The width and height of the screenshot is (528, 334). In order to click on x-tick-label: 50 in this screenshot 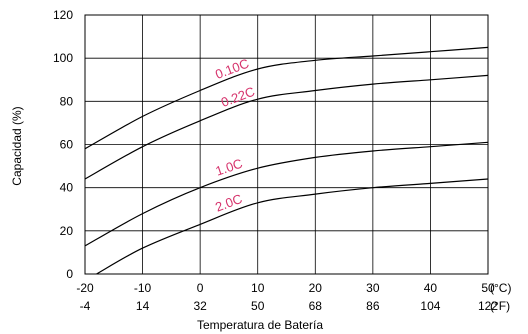, I will do `click(488, 288)`.